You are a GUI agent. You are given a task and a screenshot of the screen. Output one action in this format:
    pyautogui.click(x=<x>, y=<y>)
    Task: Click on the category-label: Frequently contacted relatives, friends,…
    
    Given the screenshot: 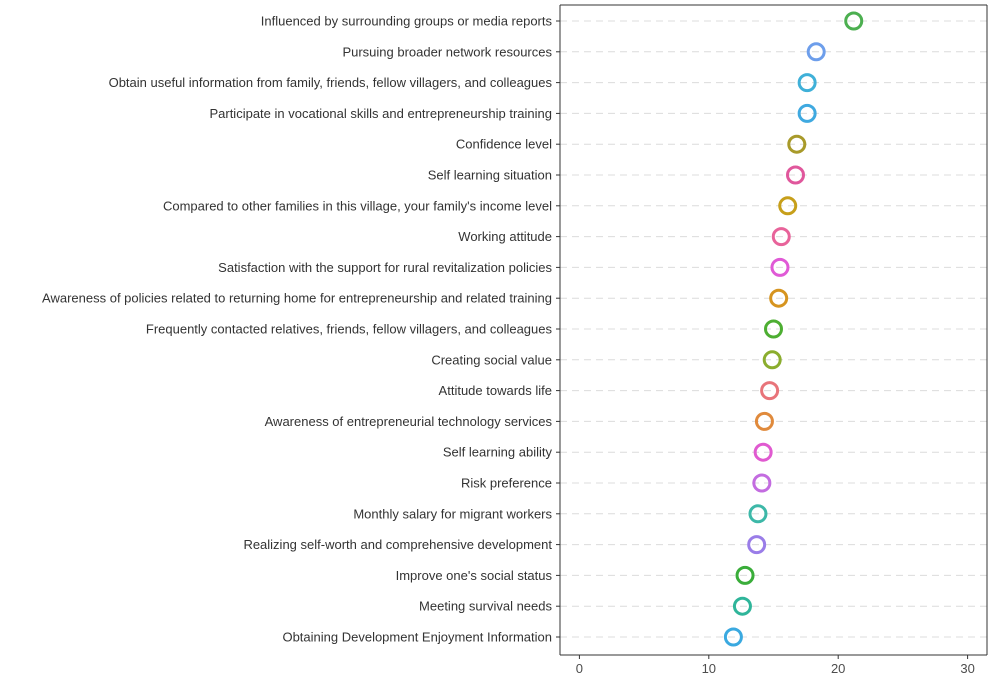 What is the action you would take?
    pyautogui.click(x=349, y=329)
    